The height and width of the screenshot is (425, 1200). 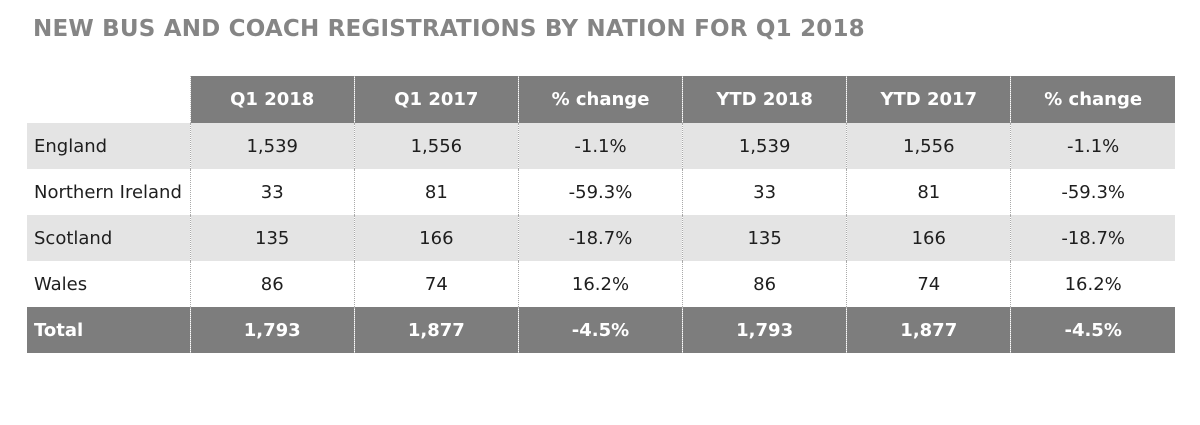 What do you see at coordinates (109, 238) in the screenshot?
I see `row-label: Scotland` at bounding box center [109, 238].